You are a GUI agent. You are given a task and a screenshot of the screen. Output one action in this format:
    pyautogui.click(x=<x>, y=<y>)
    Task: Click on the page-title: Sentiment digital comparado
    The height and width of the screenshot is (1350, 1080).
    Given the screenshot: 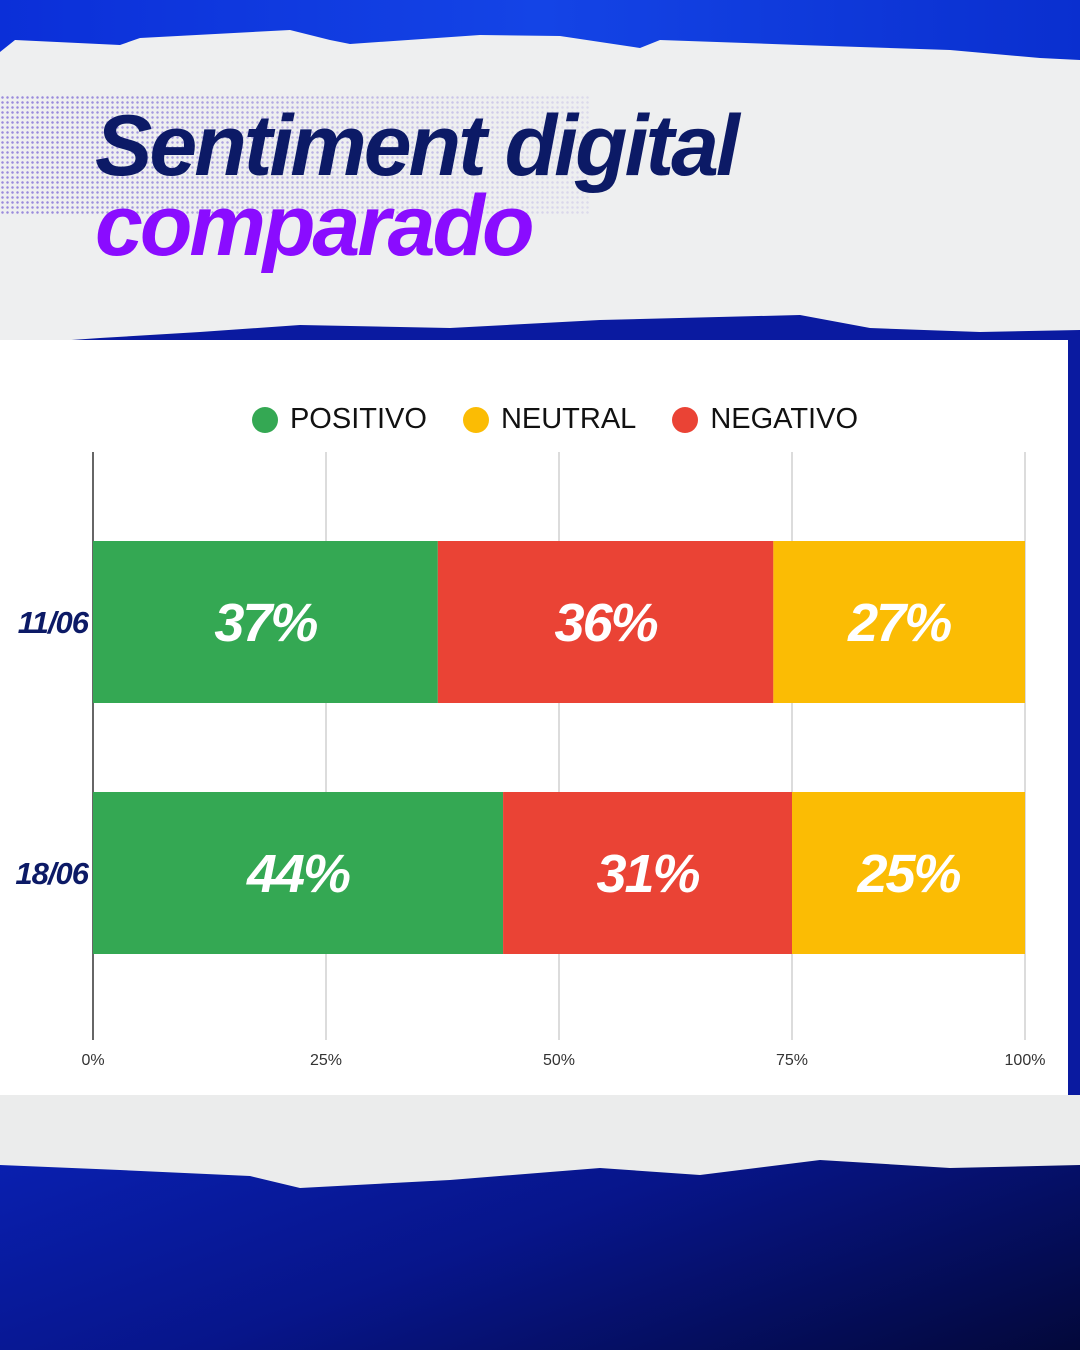 What is the action you would take?
    pyautogui.click(x=417, y=186)
    